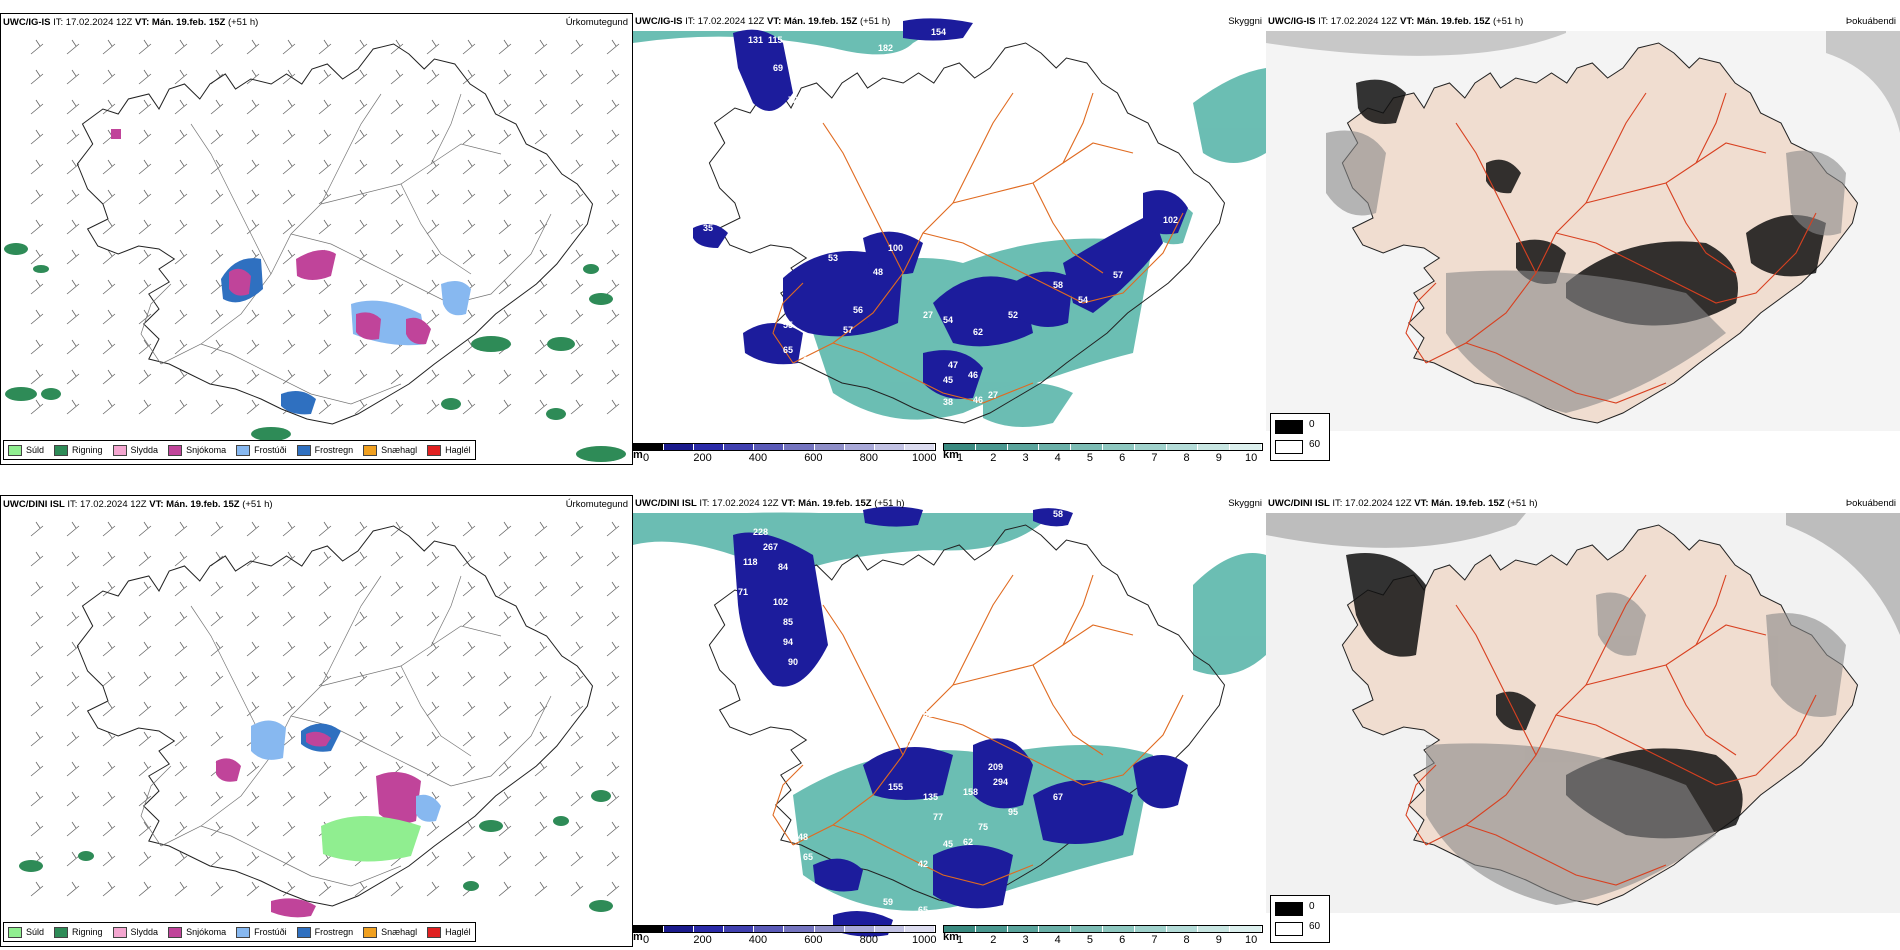 The width and height of the screenshot is (1900, 950). I want to click on snow-depth-label: 42, so click(923, 864).